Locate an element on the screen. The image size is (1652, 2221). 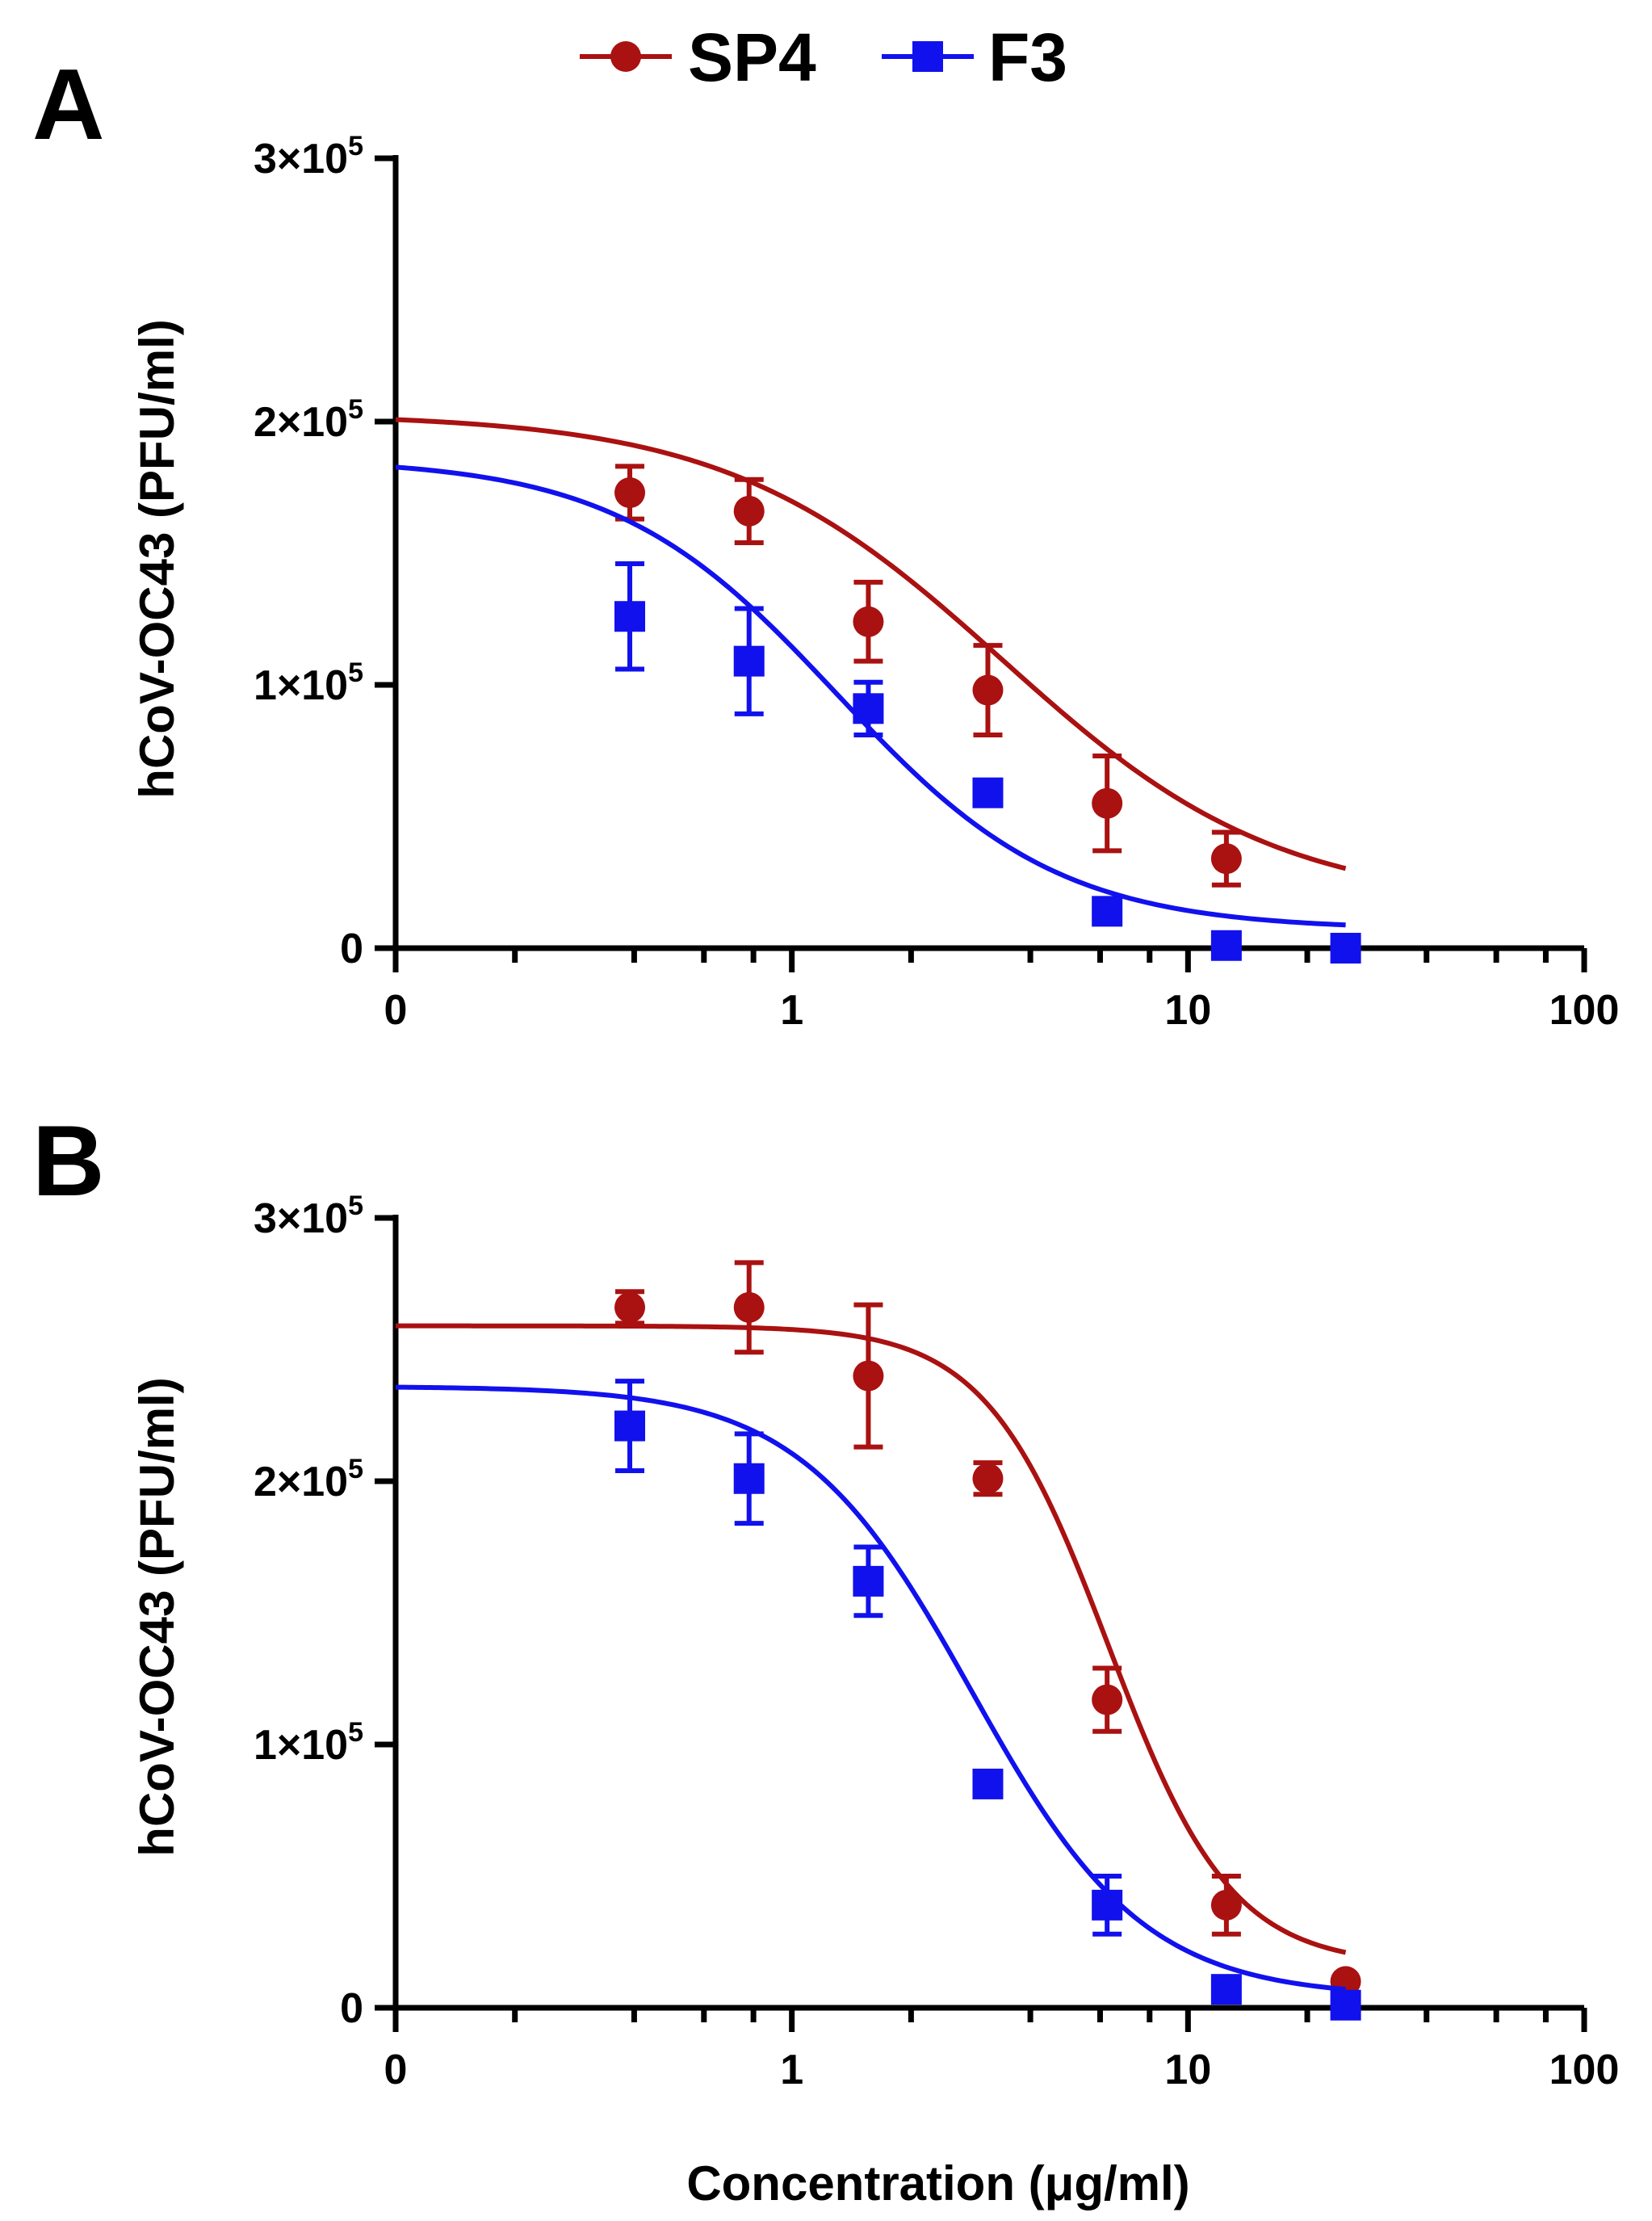
panel-b-letter: B is located at coordinates (68, 1161).